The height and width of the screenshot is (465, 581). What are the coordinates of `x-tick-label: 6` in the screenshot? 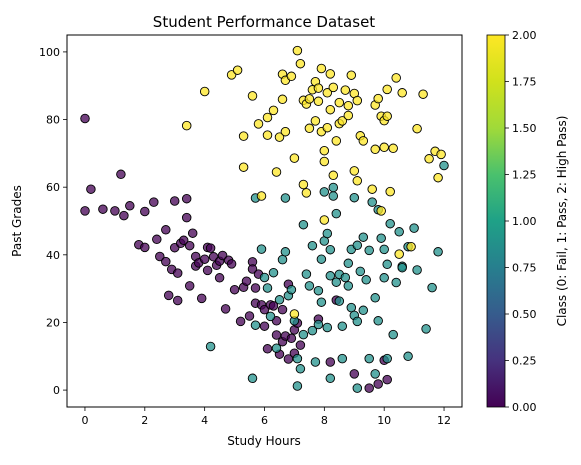 It's located at (264, 420).